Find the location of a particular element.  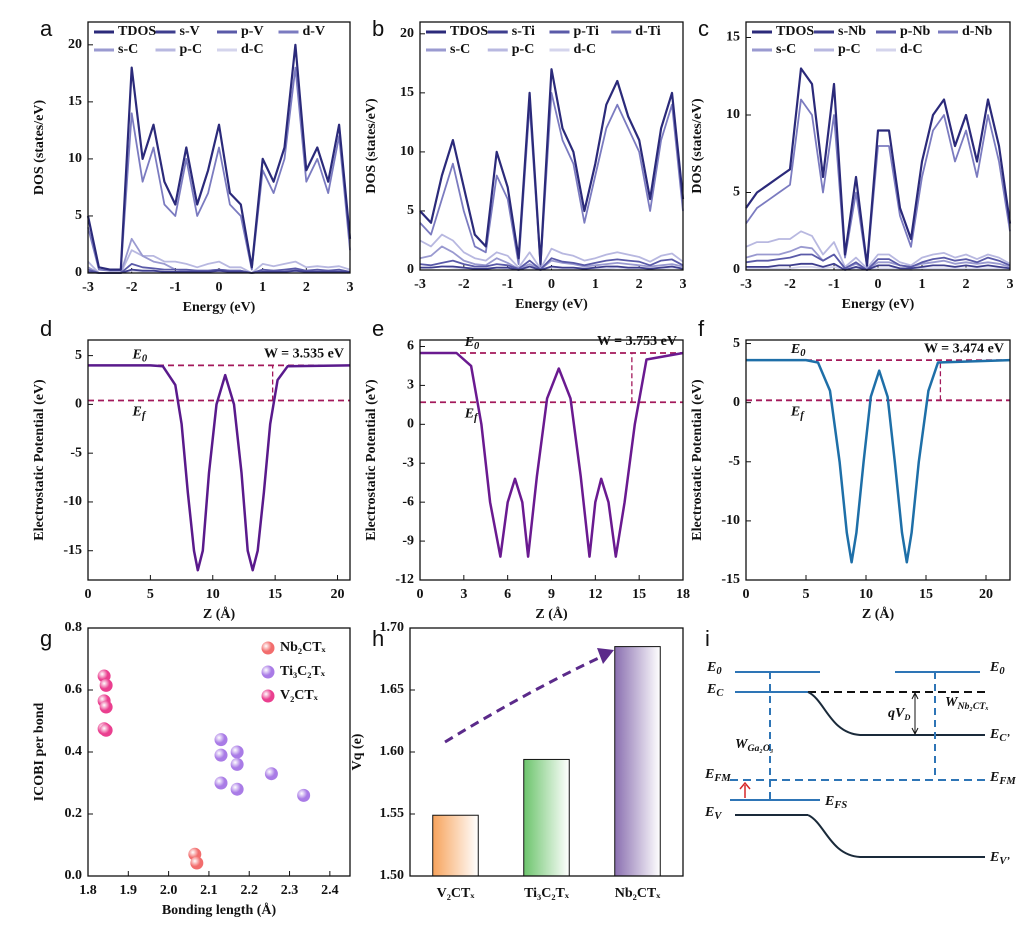

y-tick-label: 10 is located at coordinates (407, 151).